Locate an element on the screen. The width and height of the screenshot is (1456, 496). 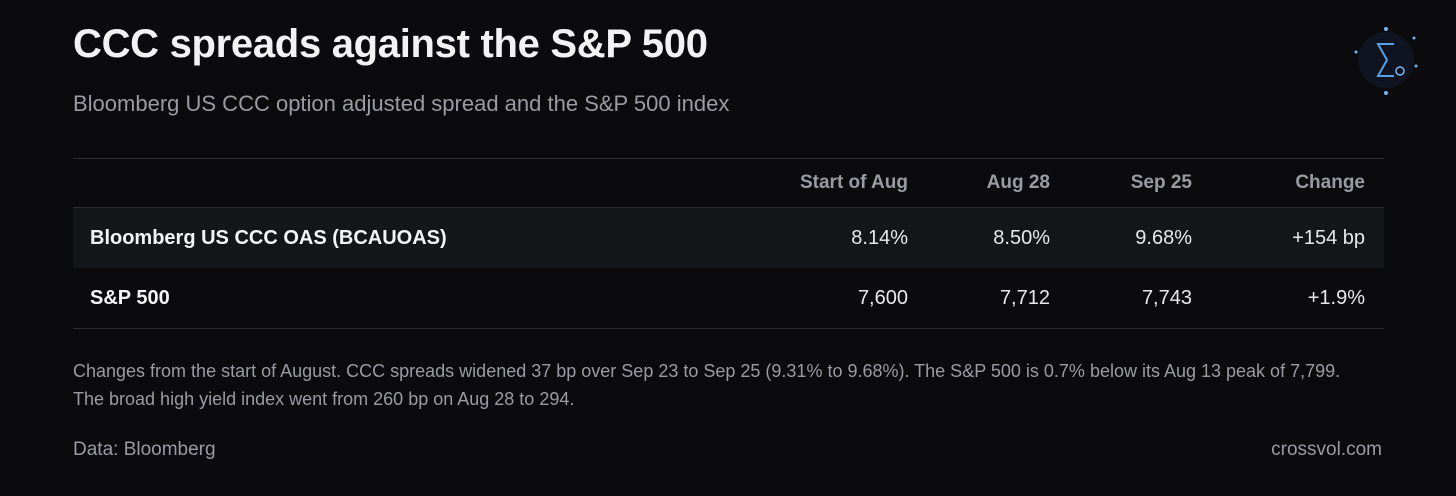
title: CCC spreads against the S&P 500 is located at coordinates (390, 44).